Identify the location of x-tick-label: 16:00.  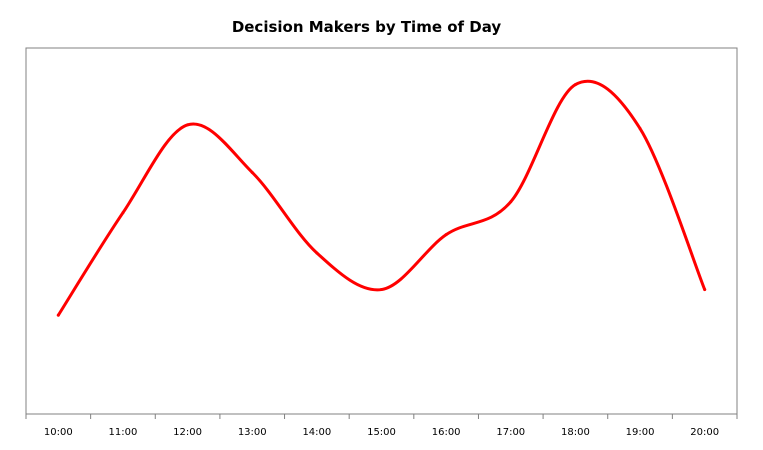
(446, 432).